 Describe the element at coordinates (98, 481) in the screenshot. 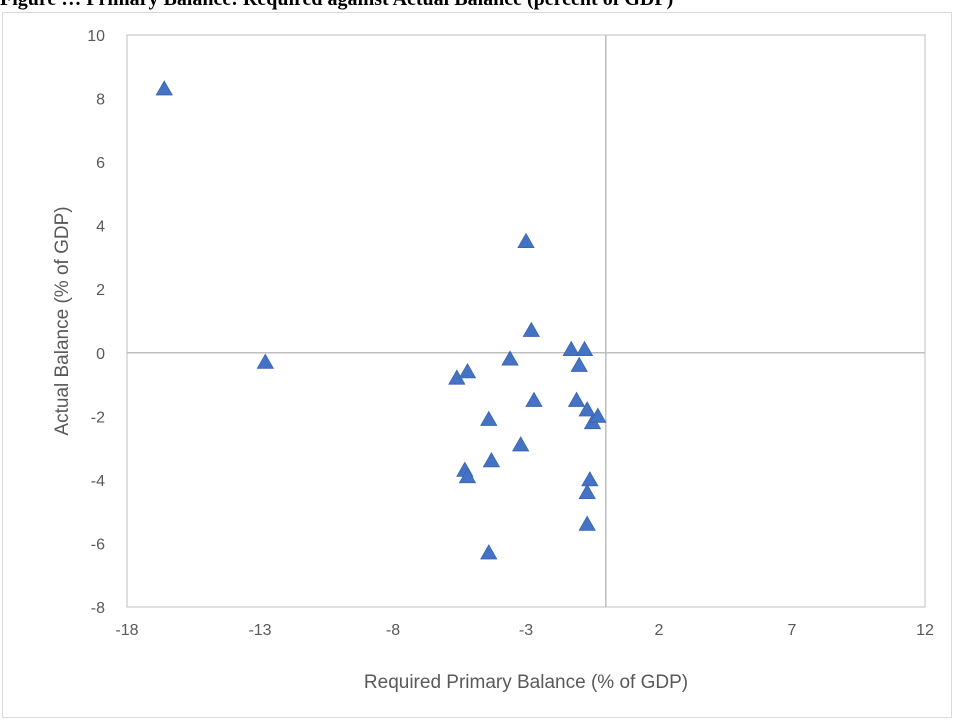

I see `y-tick-label: -4` at that location.